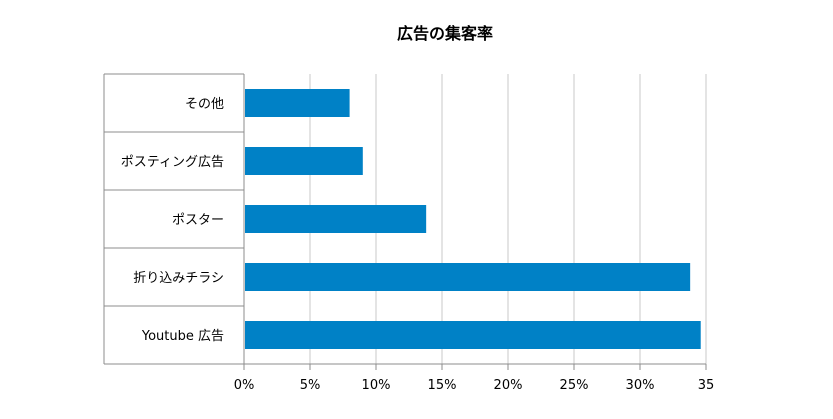 Image resolution: width=833 pixels, height=419 pixels. What do you see at coordinates (244, 385) in the screenshot?
I see `x-tick-label: 0%` at bounding box center [244, 385].